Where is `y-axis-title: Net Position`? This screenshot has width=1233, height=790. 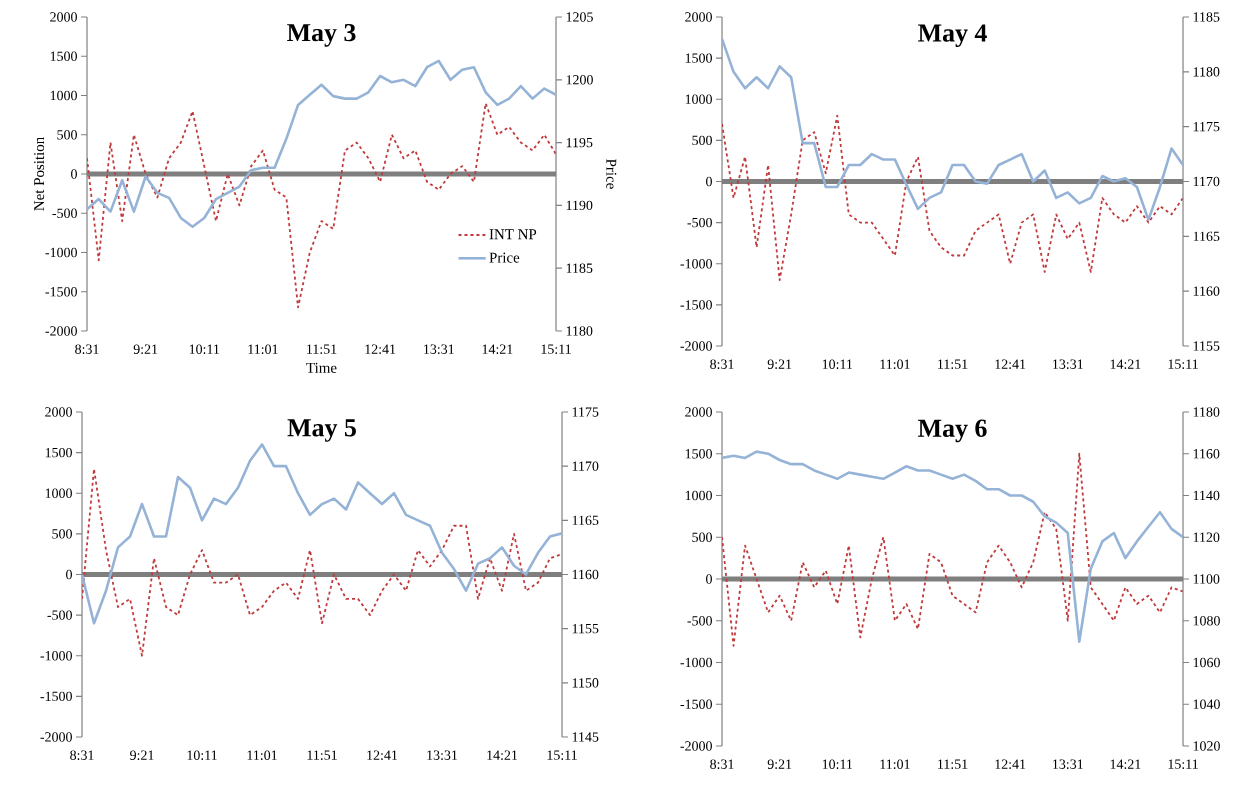 y-axis-title: Net Position is located at coordinates (39, 174).